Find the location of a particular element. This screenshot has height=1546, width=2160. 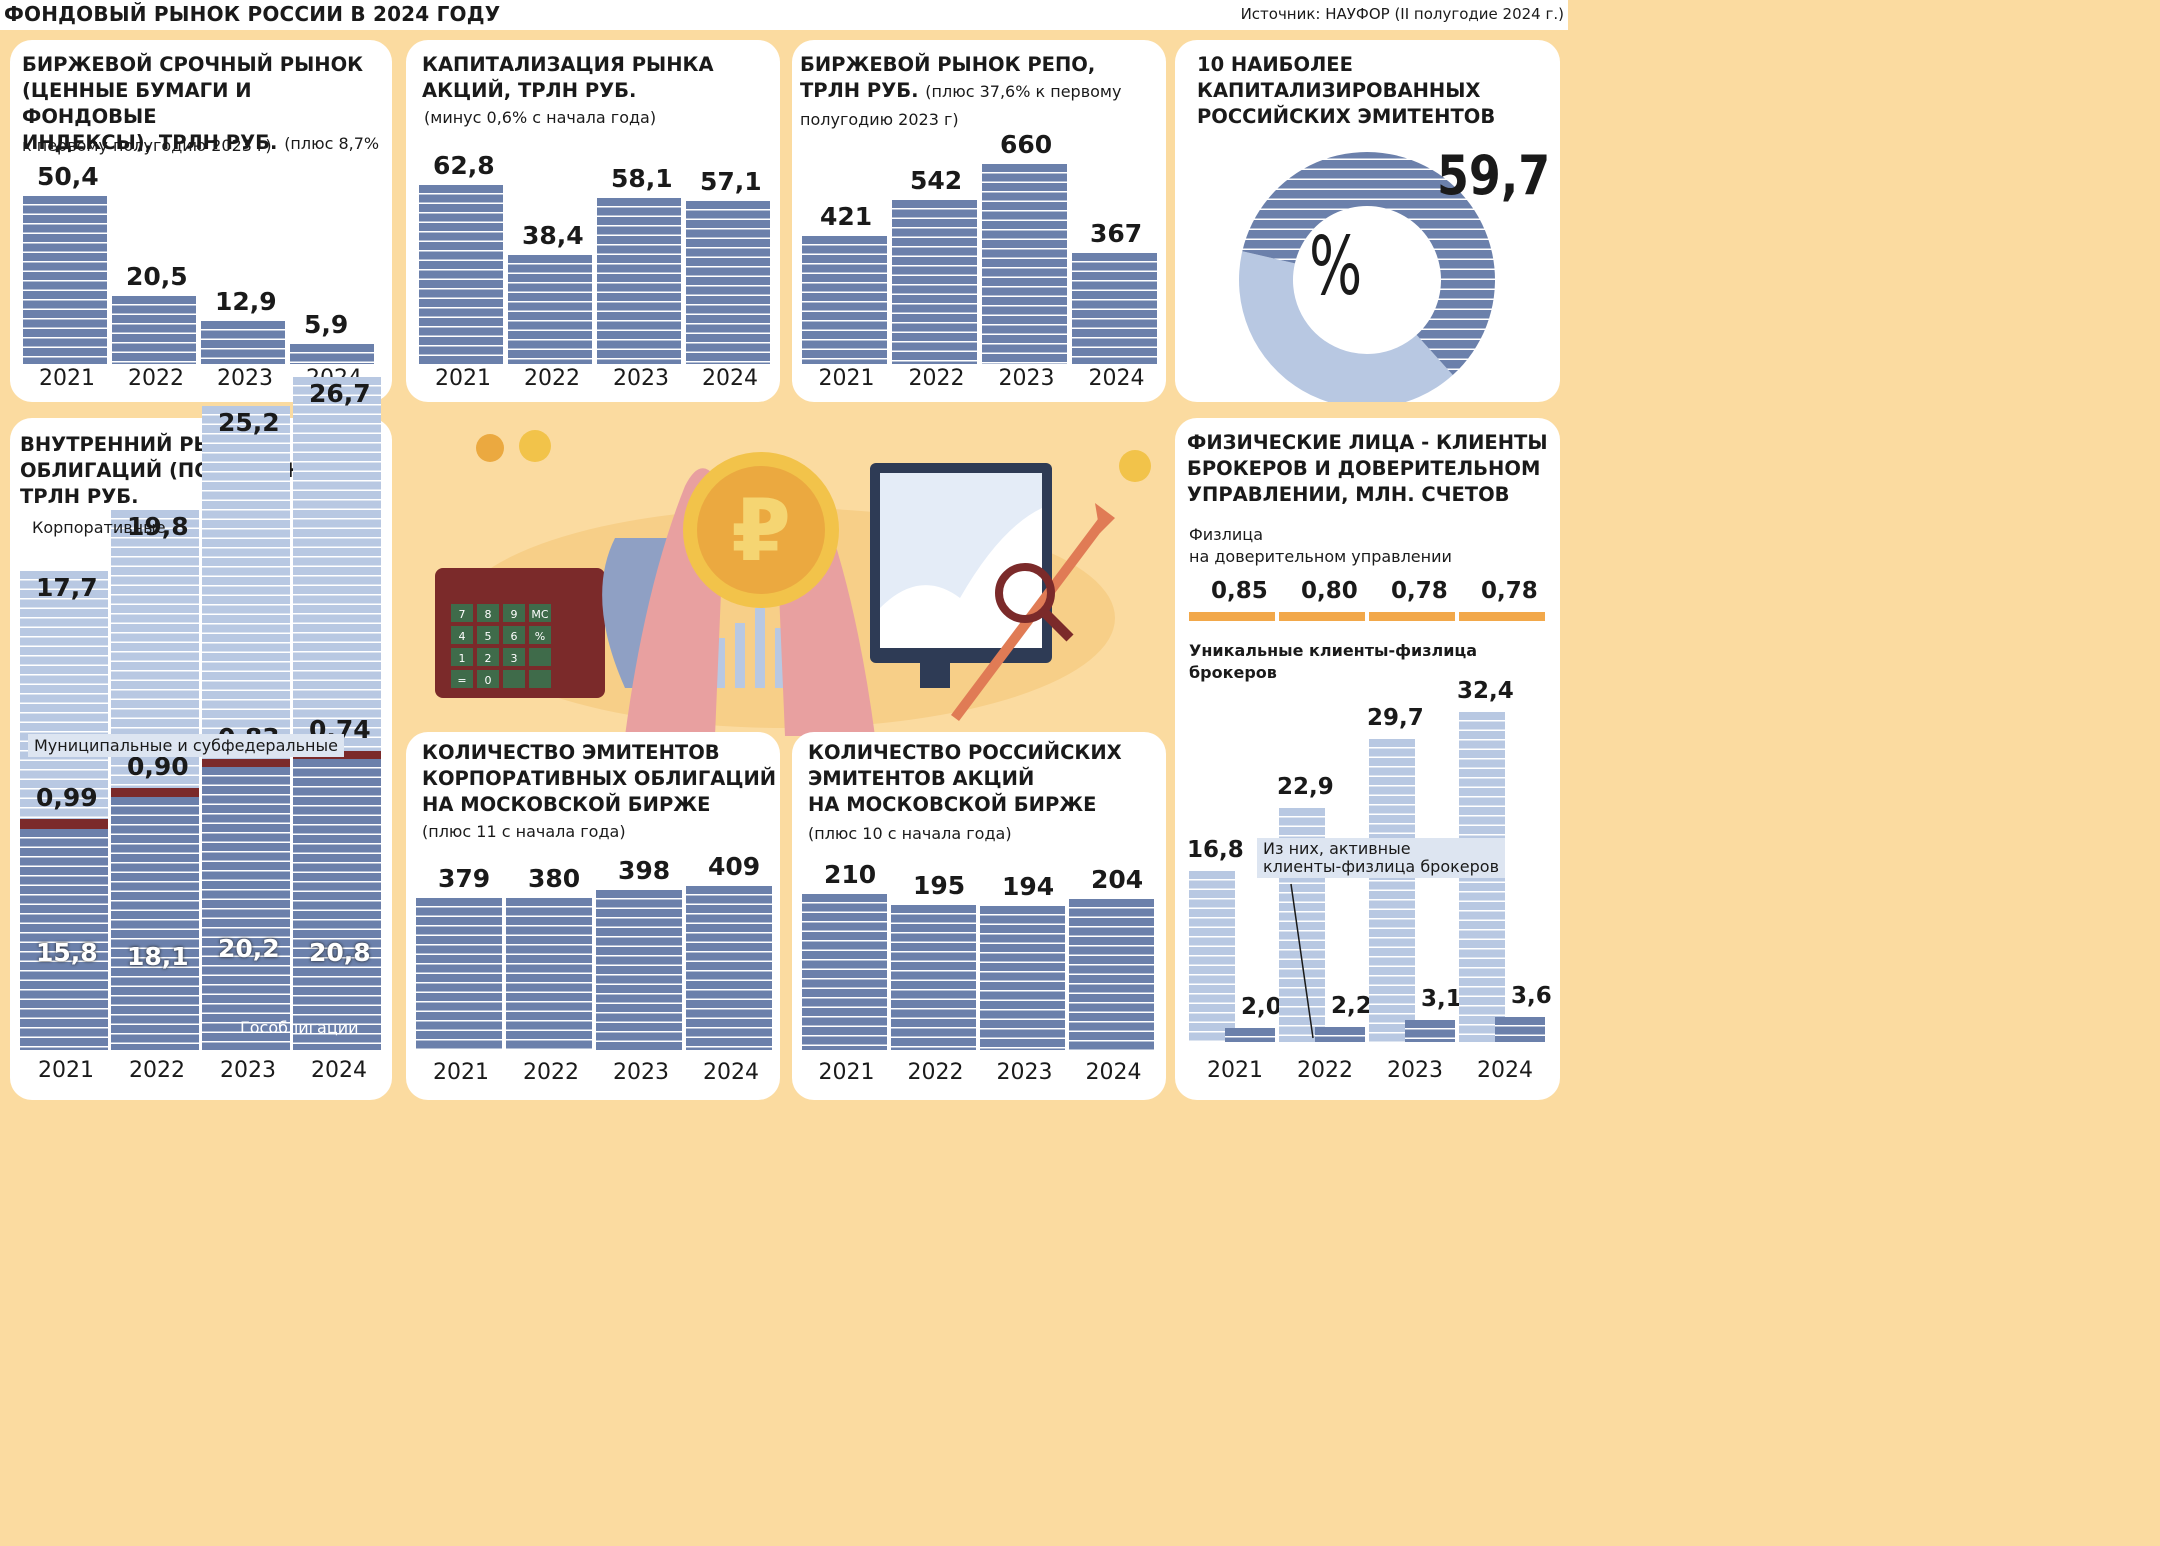

value-label-corporate: 19,8 is located at coordinates (158, 527).